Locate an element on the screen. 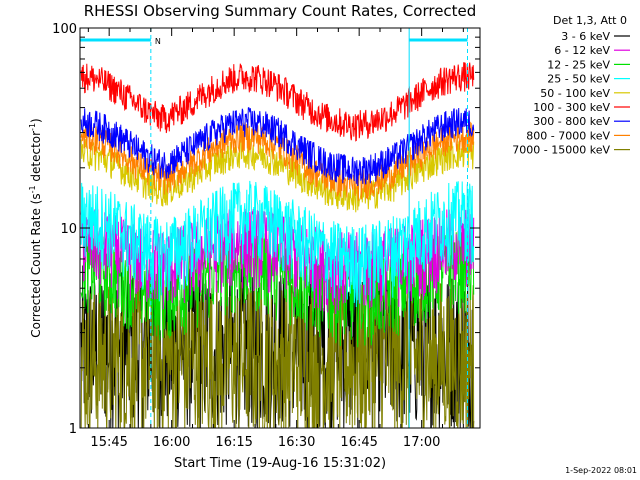 Image resolution: width=640 pixels, height=480 pixels. legend-label: 6 - 12 keV is located at coordinates (582, 50).